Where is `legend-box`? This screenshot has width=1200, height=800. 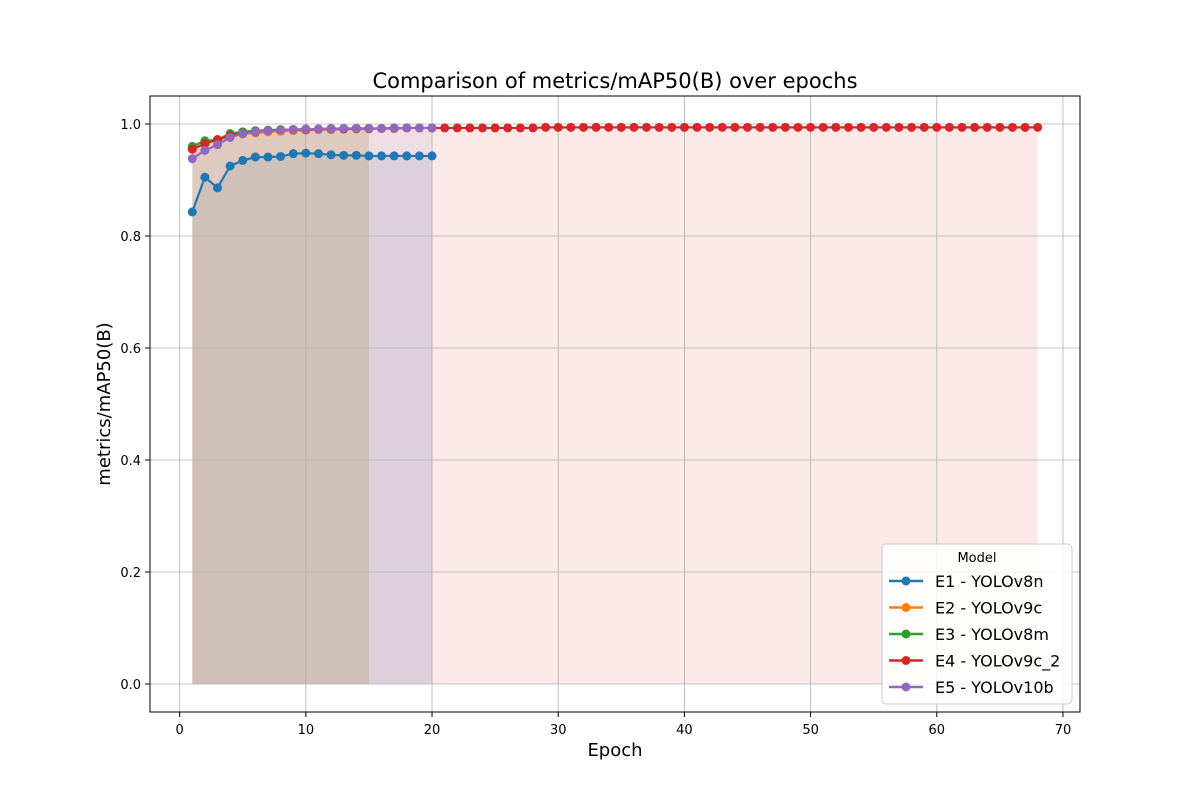
legend-box is located at coordinates (977, 624).